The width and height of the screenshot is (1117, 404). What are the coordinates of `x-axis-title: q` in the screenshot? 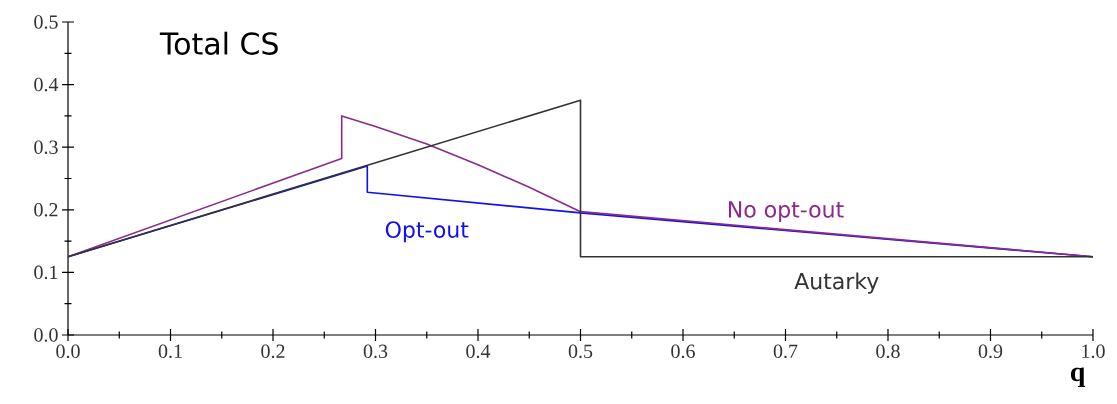 It's located at (1078, 377).